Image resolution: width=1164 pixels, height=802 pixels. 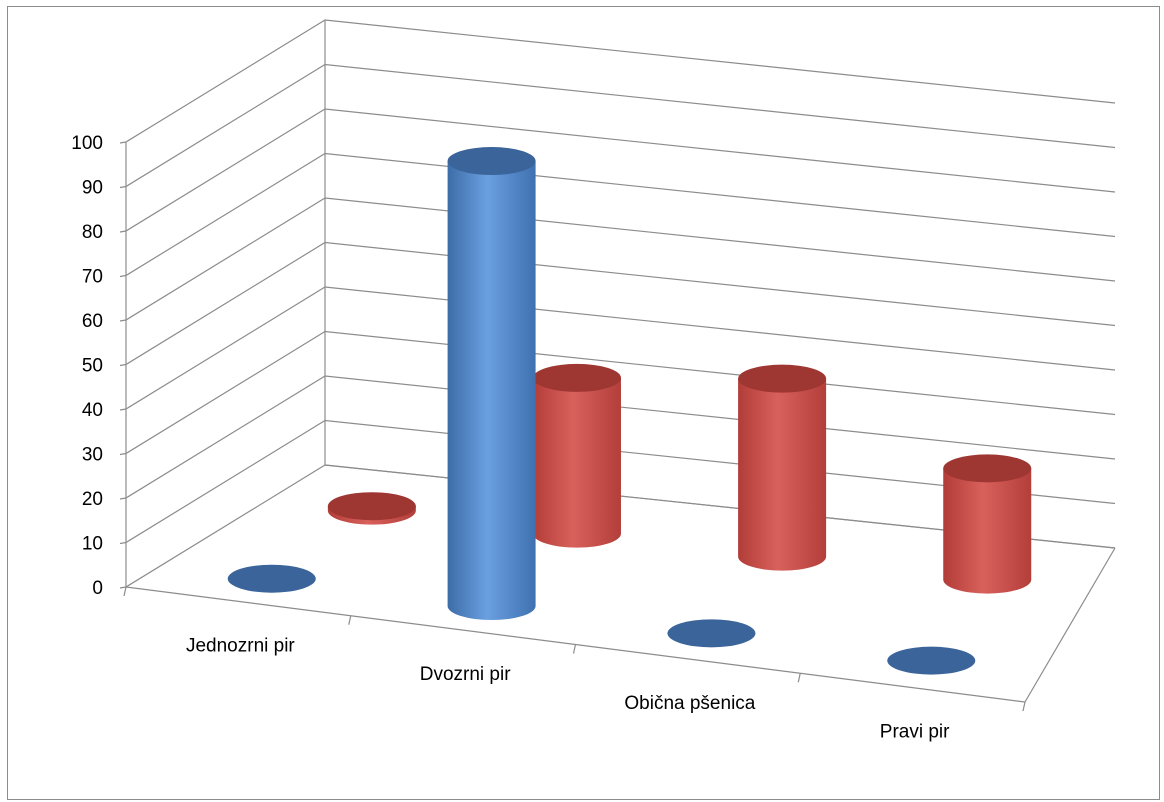 I want to click on x-category-label: Dvozrni pir, so click(x=465, y=674).